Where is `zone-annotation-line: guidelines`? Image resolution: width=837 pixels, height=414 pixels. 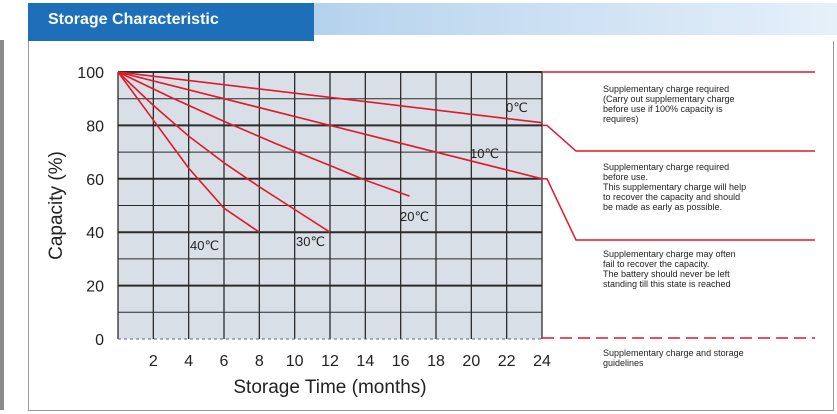 zone-annotation-line: guidelines is located at coordinates (623, 363).